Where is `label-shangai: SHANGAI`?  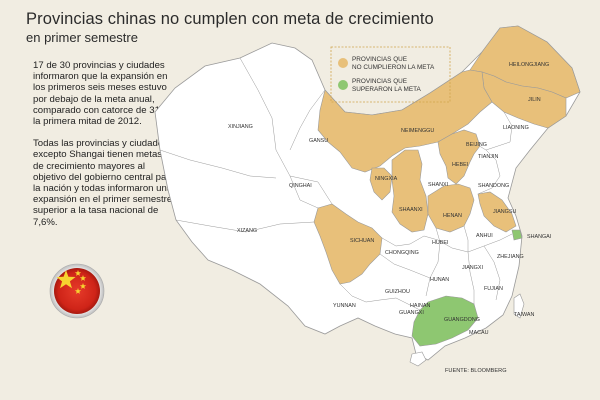 label-shangai: SHANGAI is located at coordinates (539, 237).